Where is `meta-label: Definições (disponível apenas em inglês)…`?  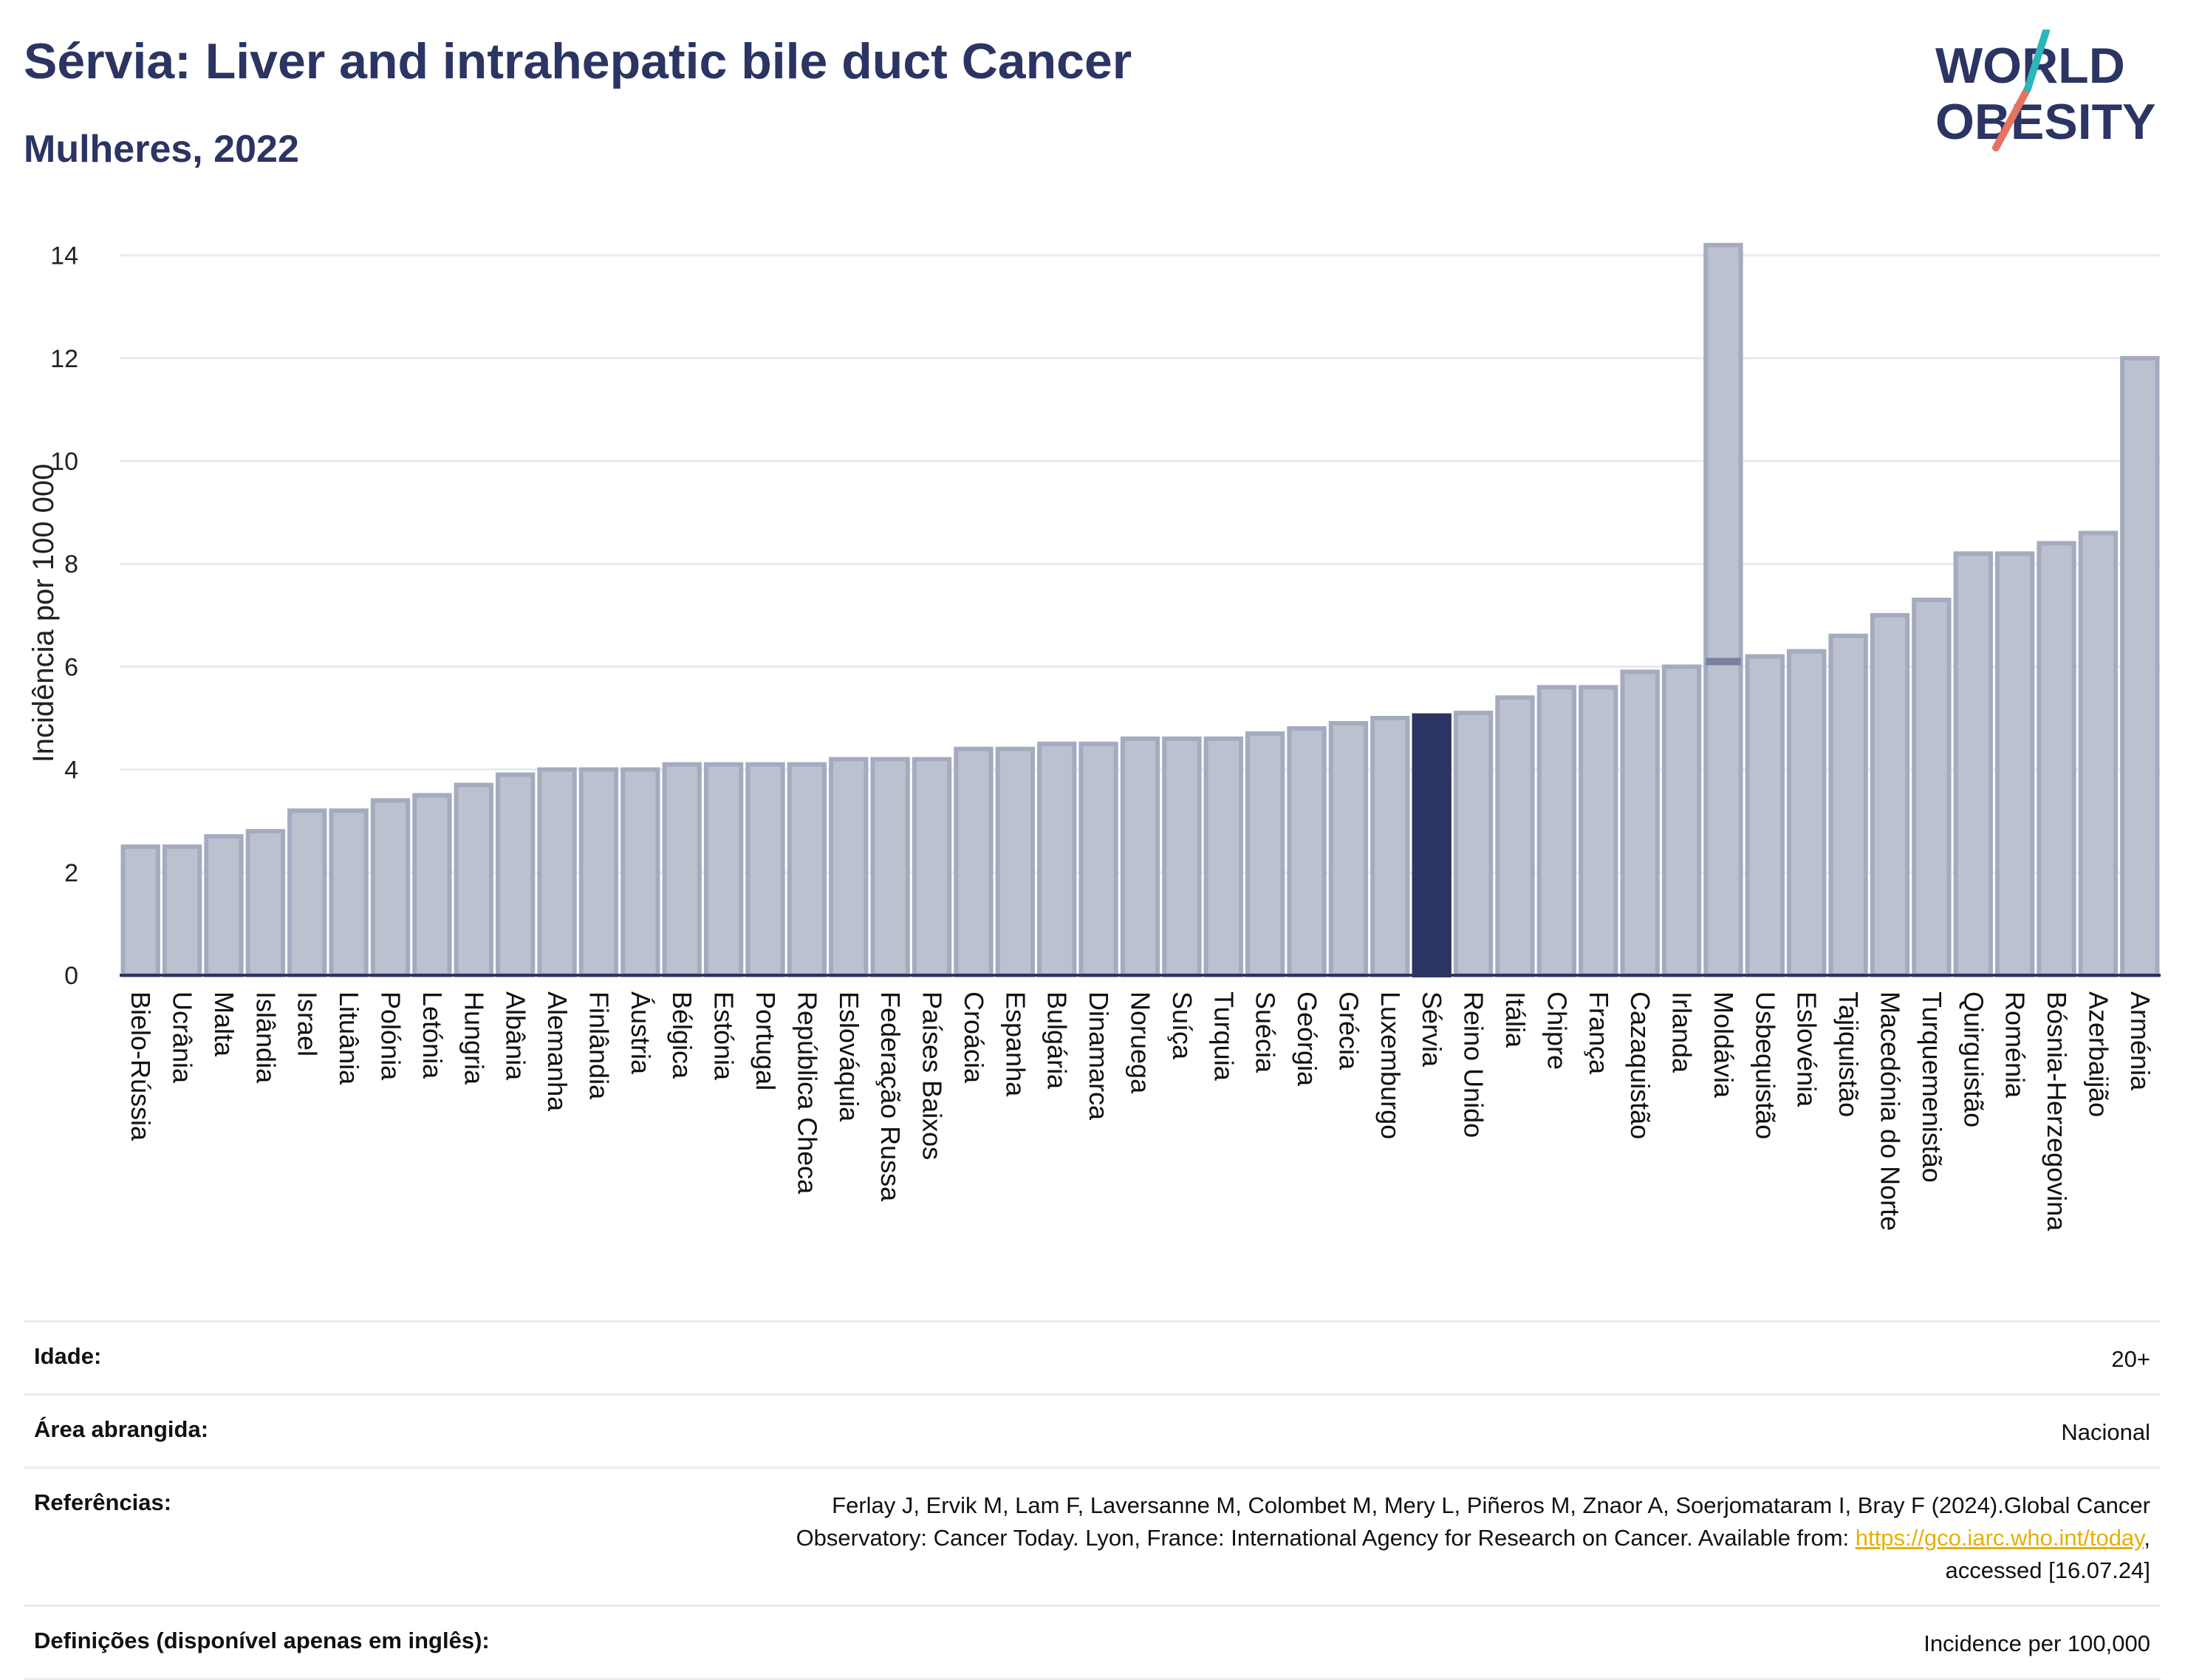 meta-label: Definições (disponível apenas em inglês)… is located at coordinates (262, 1640).